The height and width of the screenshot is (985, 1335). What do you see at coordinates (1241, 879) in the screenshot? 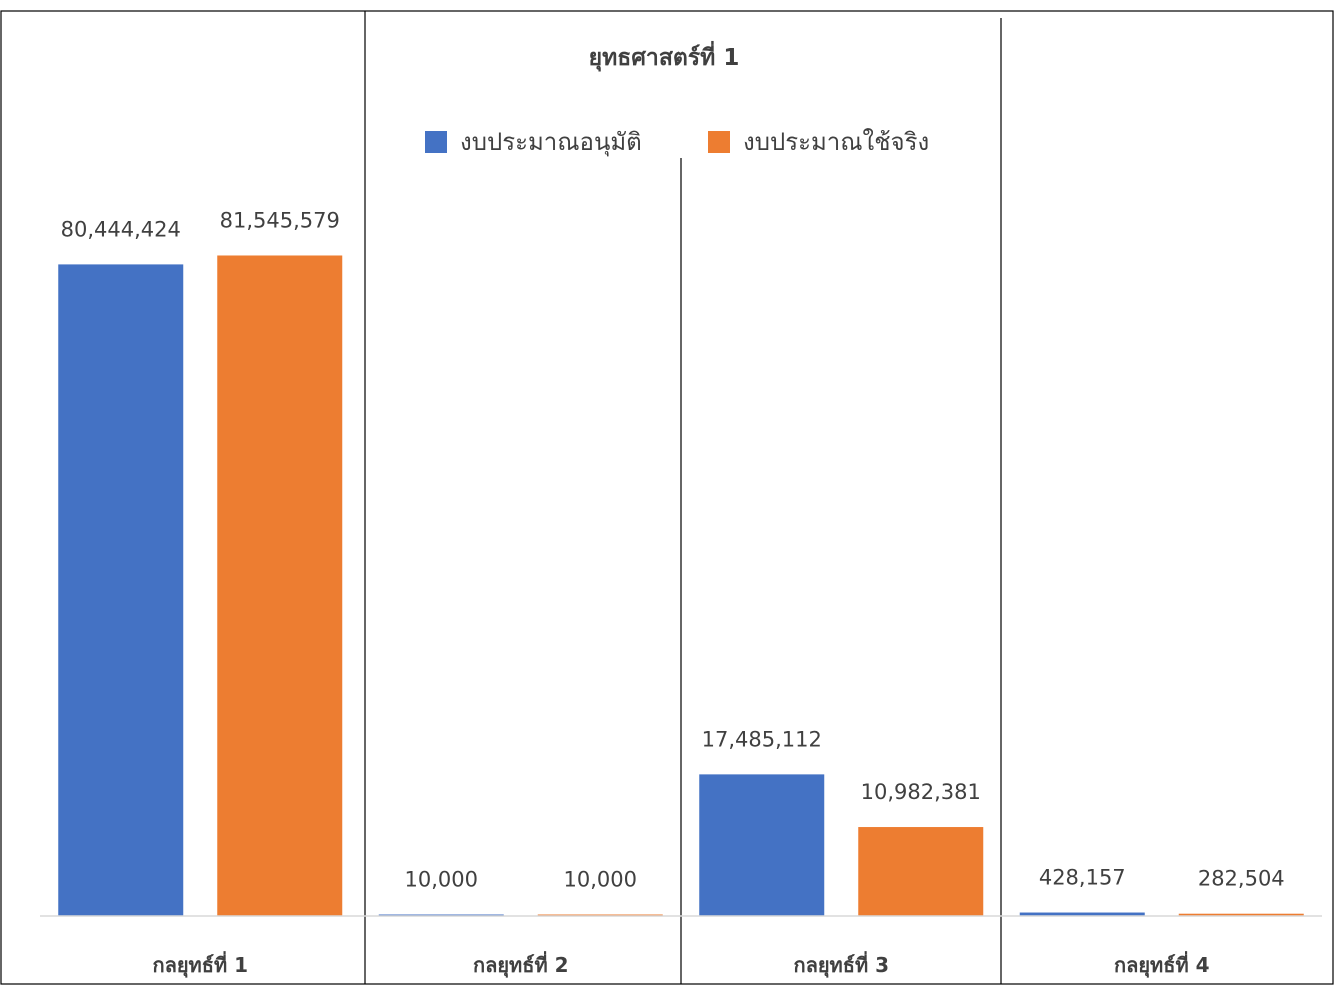
I see `data-label-actual-4: 282,504` at bounding box center [1241, 879].